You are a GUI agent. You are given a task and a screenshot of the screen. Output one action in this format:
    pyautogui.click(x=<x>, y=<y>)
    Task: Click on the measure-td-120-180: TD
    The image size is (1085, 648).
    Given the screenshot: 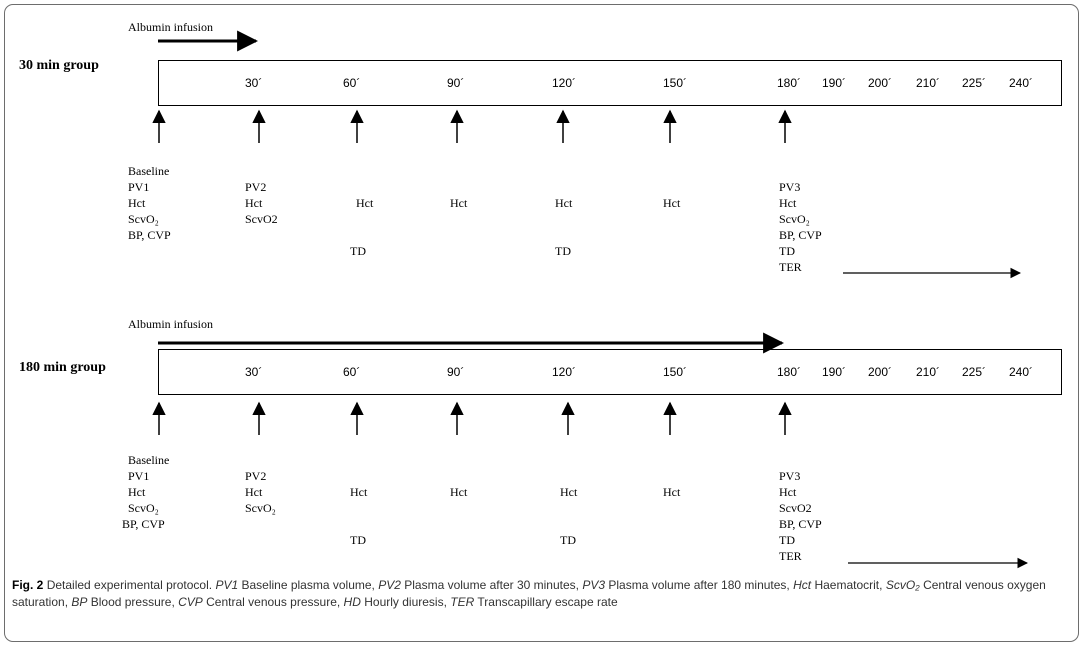 What is the action you would take?
    pyautogui.click(x=568, y=540)
    